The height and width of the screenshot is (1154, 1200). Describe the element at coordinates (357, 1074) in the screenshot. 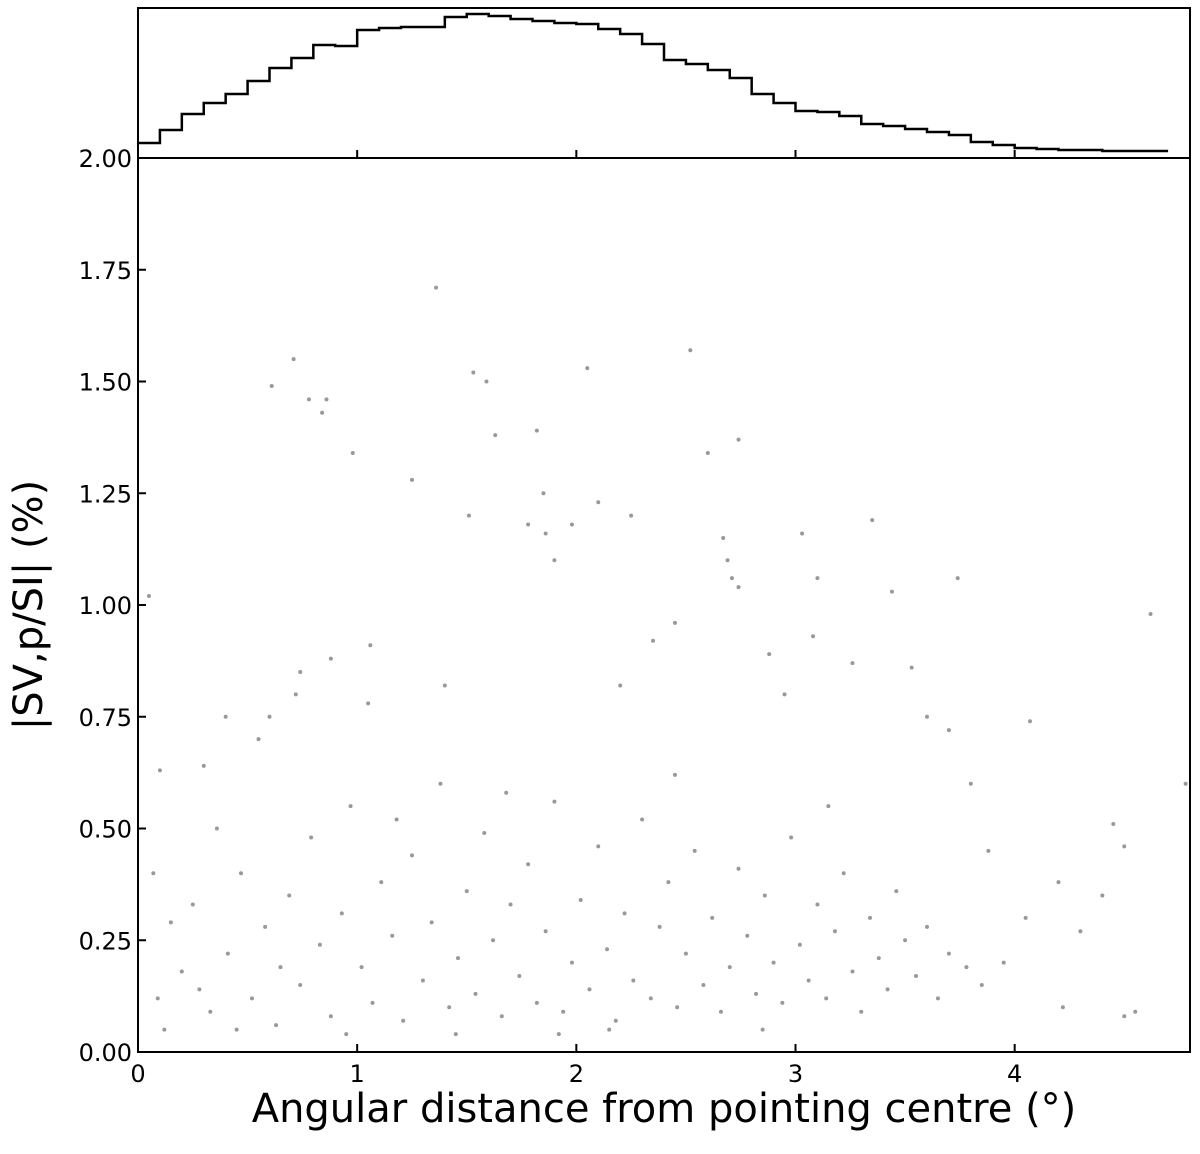

I see `x-tick-label: 1` at that location.